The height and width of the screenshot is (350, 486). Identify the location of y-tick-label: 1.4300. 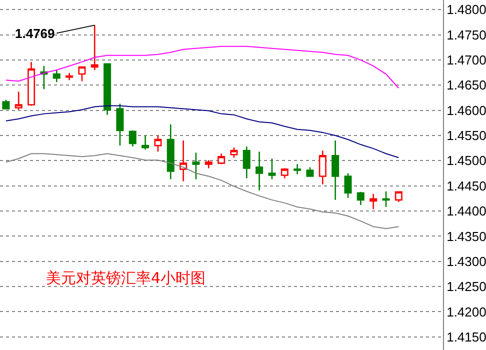
(466, 261).